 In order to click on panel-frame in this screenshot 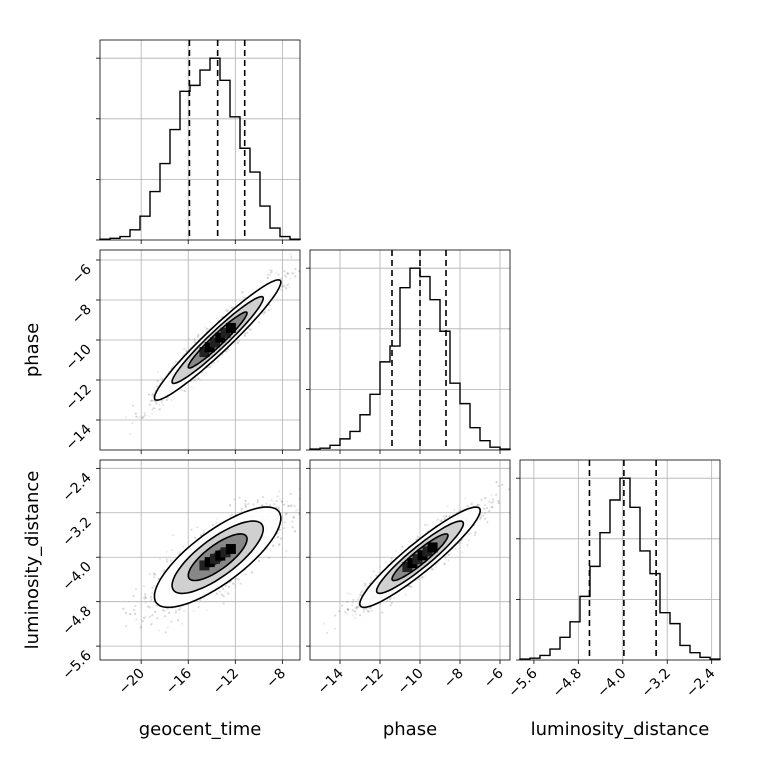, I will do `click(410, 350)`.